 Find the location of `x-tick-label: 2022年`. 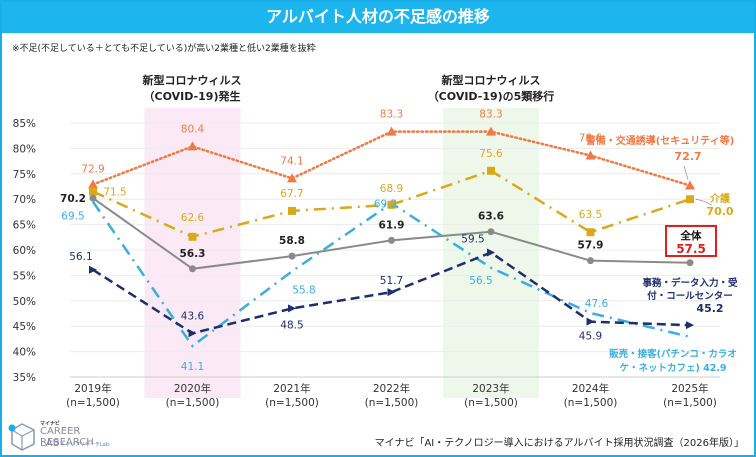

x-tick-label: 2022年 is located at coordinates (391, 388).